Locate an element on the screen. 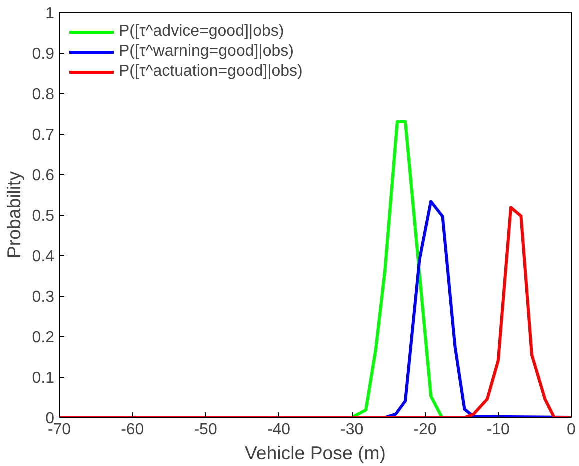 The width and height of the screenshot is (579, 466). legend-label: P([τ^advice=good]|obs) is located at coordinates (201, 32).